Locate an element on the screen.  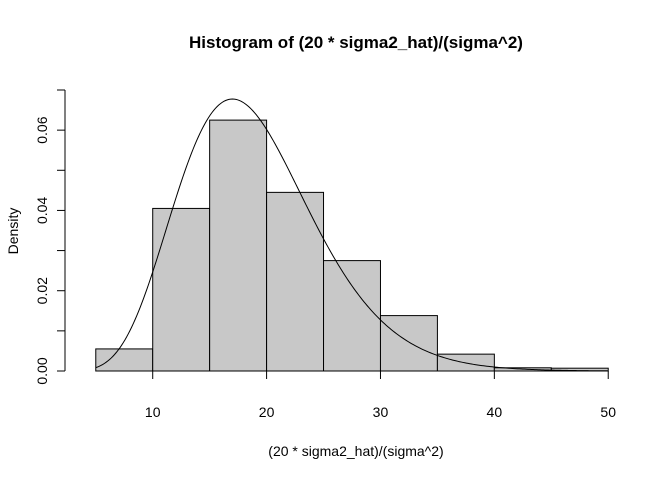
x-tick-label: 30 is located at coordinates (381, 412).